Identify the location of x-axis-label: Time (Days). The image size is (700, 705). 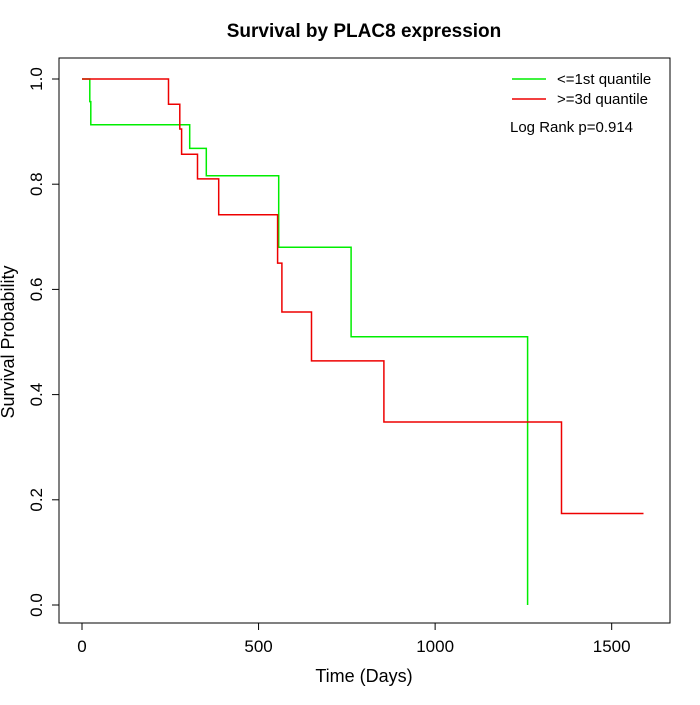
(363, 676).